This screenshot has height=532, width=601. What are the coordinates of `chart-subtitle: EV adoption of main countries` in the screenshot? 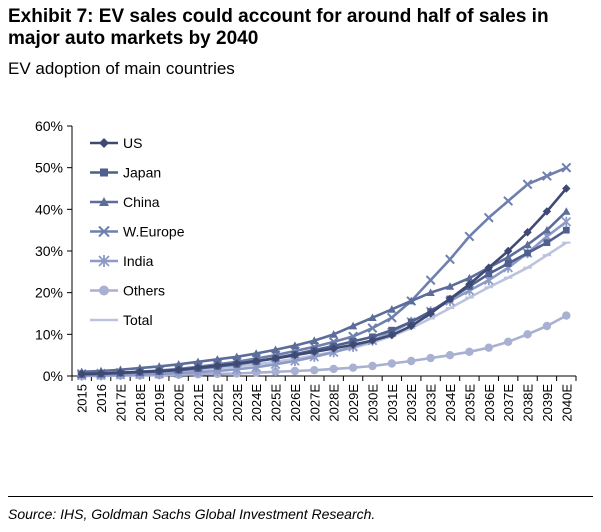 It's located at (121, 68).